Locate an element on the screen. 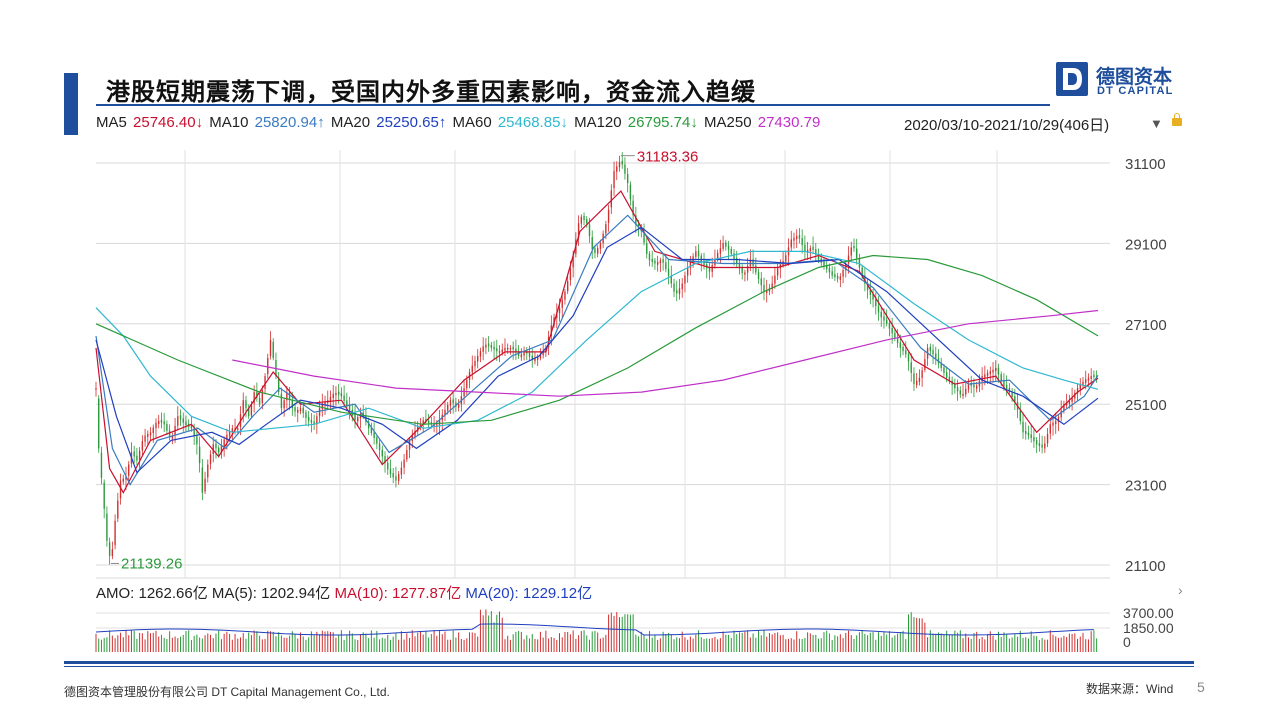 This screenshot has width=1280, height=720. dropdown-triangle-icon: ▼ is located at coordinates (1156, 123).